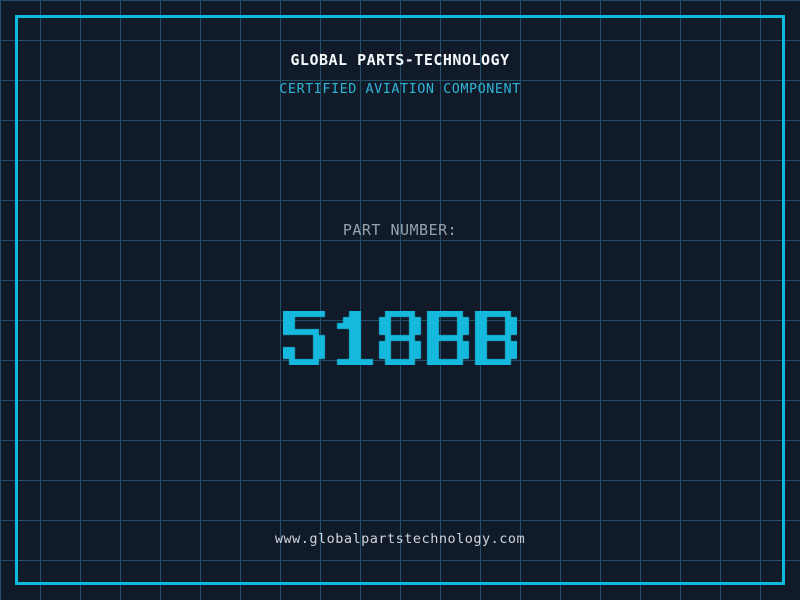 The image size is (800, 600). Describe the element at coordinates (400, 338) in the screenshot. I see `part-number-display` at that location.